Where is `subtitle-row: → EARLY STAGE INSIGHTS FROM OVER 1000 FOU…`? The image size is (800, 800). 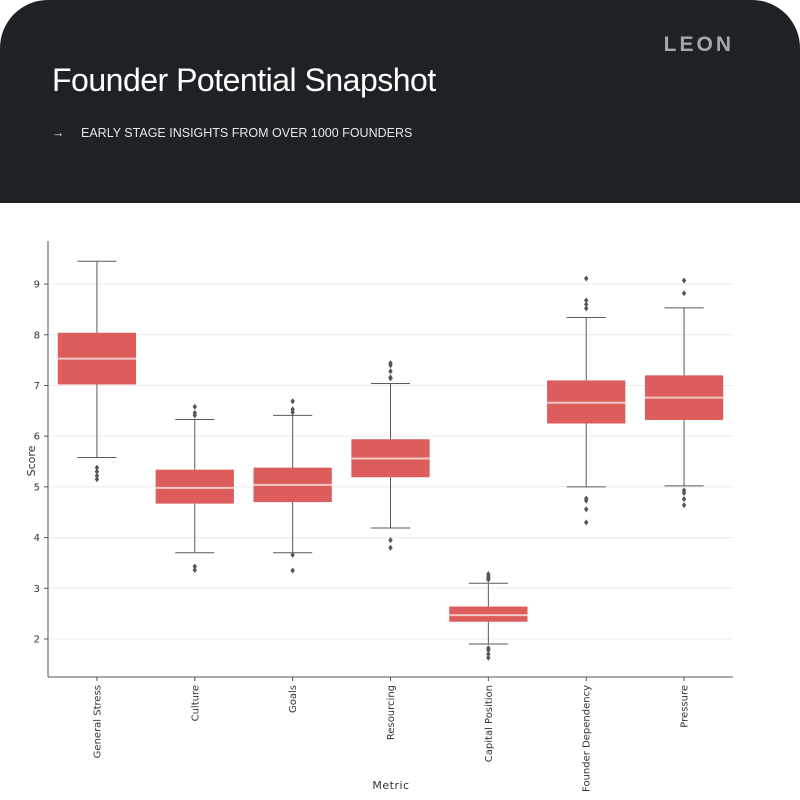 subtitle-row: → EARLY STAGE INSIGHTS FROM OVER 1000 FOU… is located at coordinates (232, 133).